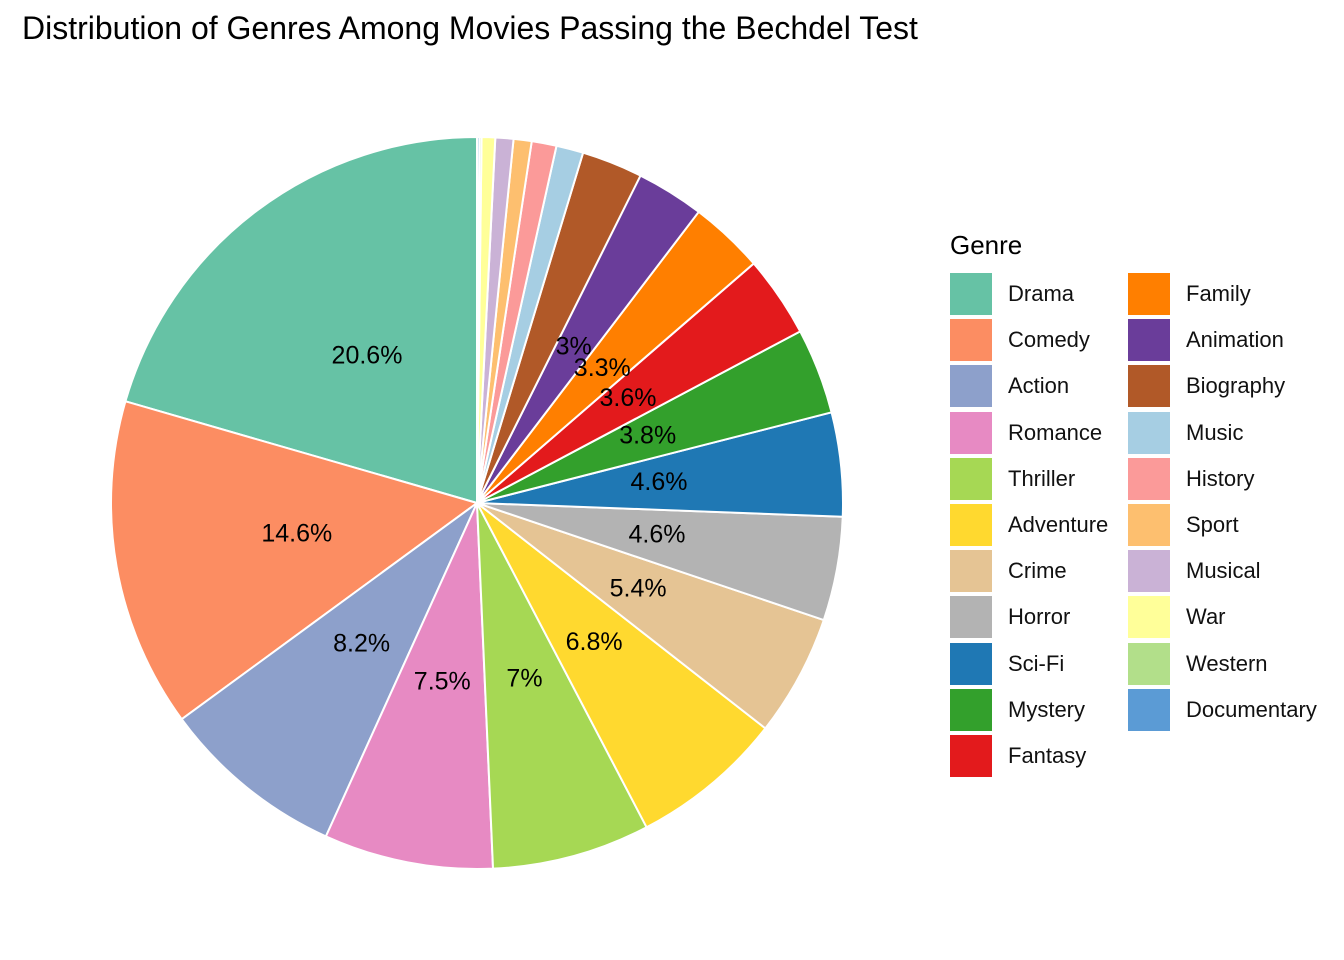  Describe the element at coordinates (971, 294) in the screenshot. I see `legend-swatch-drama` at that location.